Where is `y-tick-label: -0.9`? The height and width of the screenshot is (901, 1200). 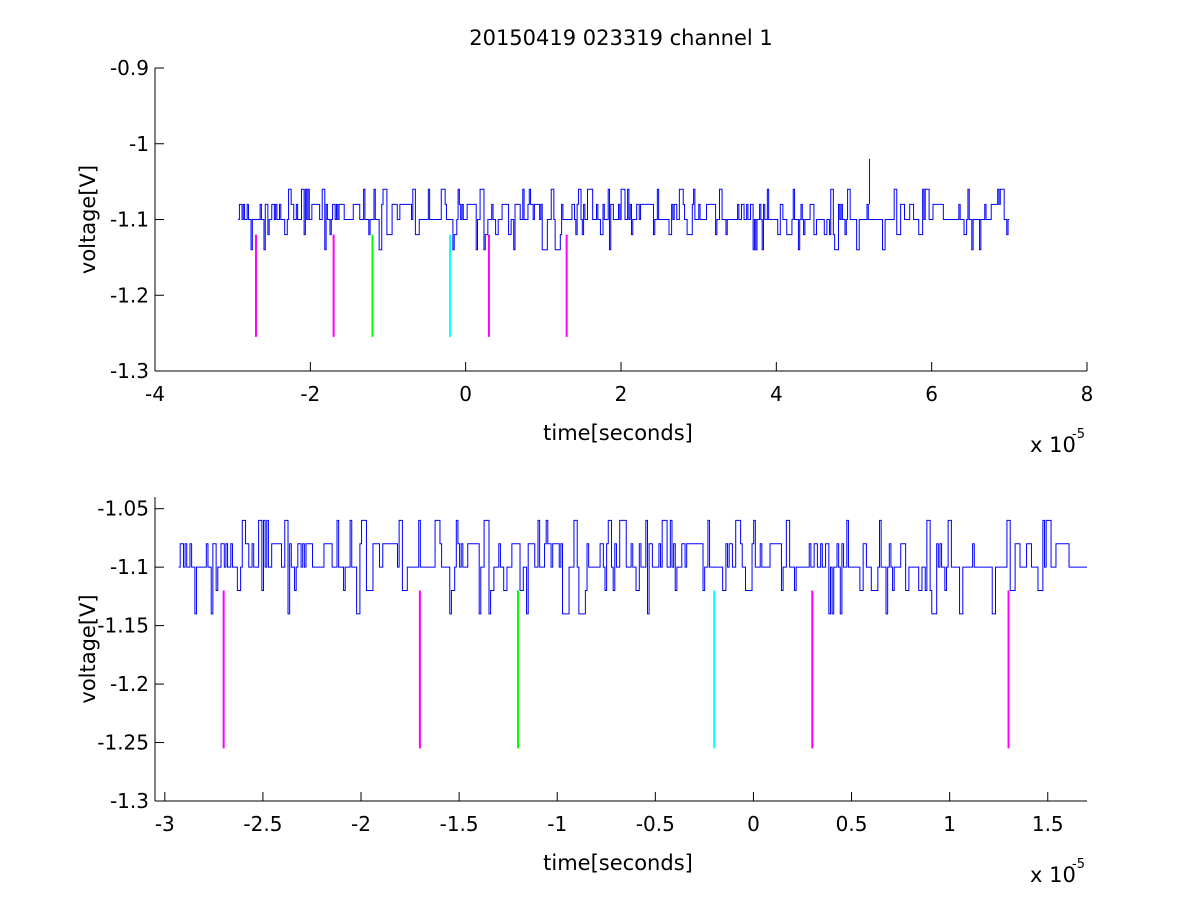
y-tick-label: -0.9 is located at coordinates (129, 68).